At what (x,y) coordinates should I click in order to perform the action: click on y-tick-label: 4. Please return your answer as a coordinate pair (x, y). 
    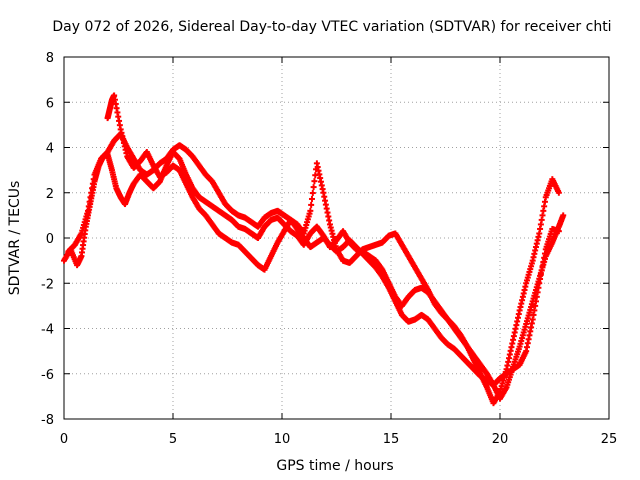
    Looking at the image, I should click on (50, 149).